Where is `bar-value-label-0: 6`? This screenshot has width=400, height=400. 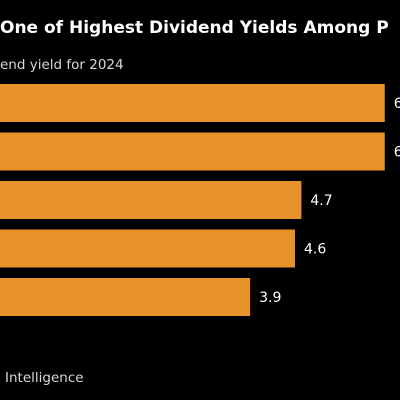
bar-value-label-0: 6 is located at coordinates (397, 104).